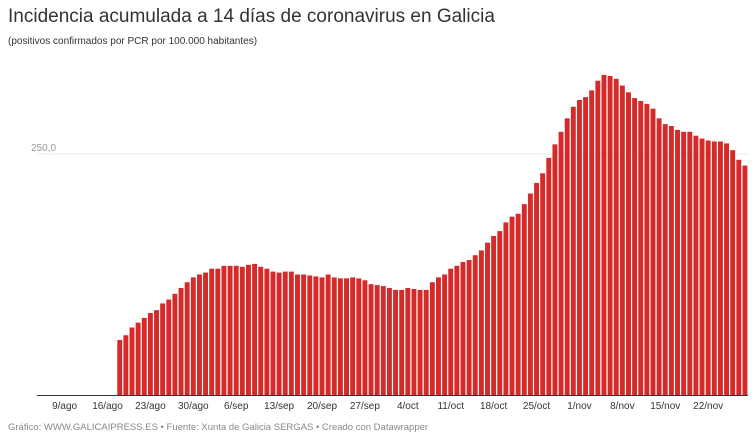 Image resolution: width=756 pixels, height=447 pixels. I want to click on x-tick-label: 25/oct, so click(536, 406).